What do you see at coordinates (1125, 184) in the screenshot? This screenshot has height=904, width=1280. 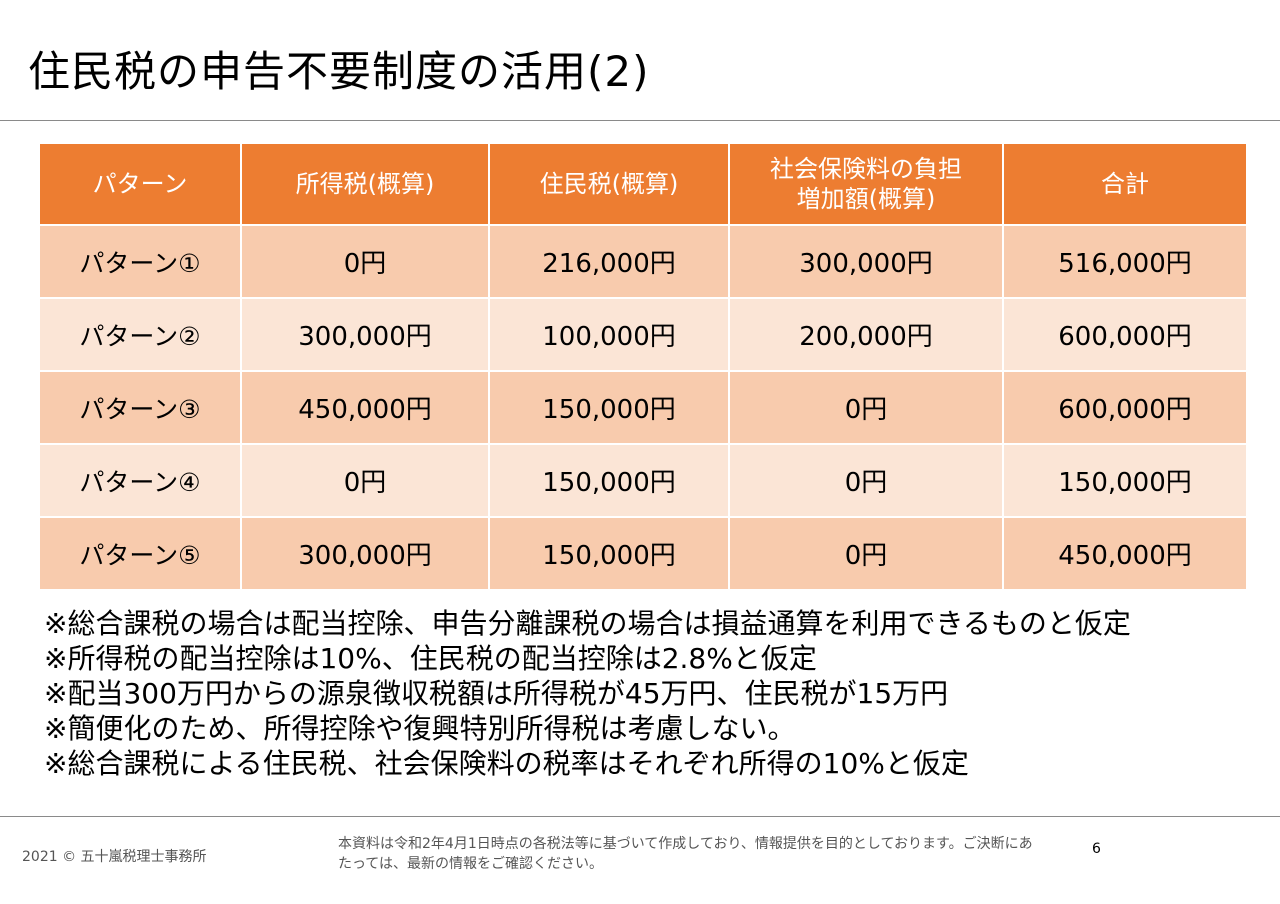 I see `header-total: 合計` at bounding box center [1125, 184].